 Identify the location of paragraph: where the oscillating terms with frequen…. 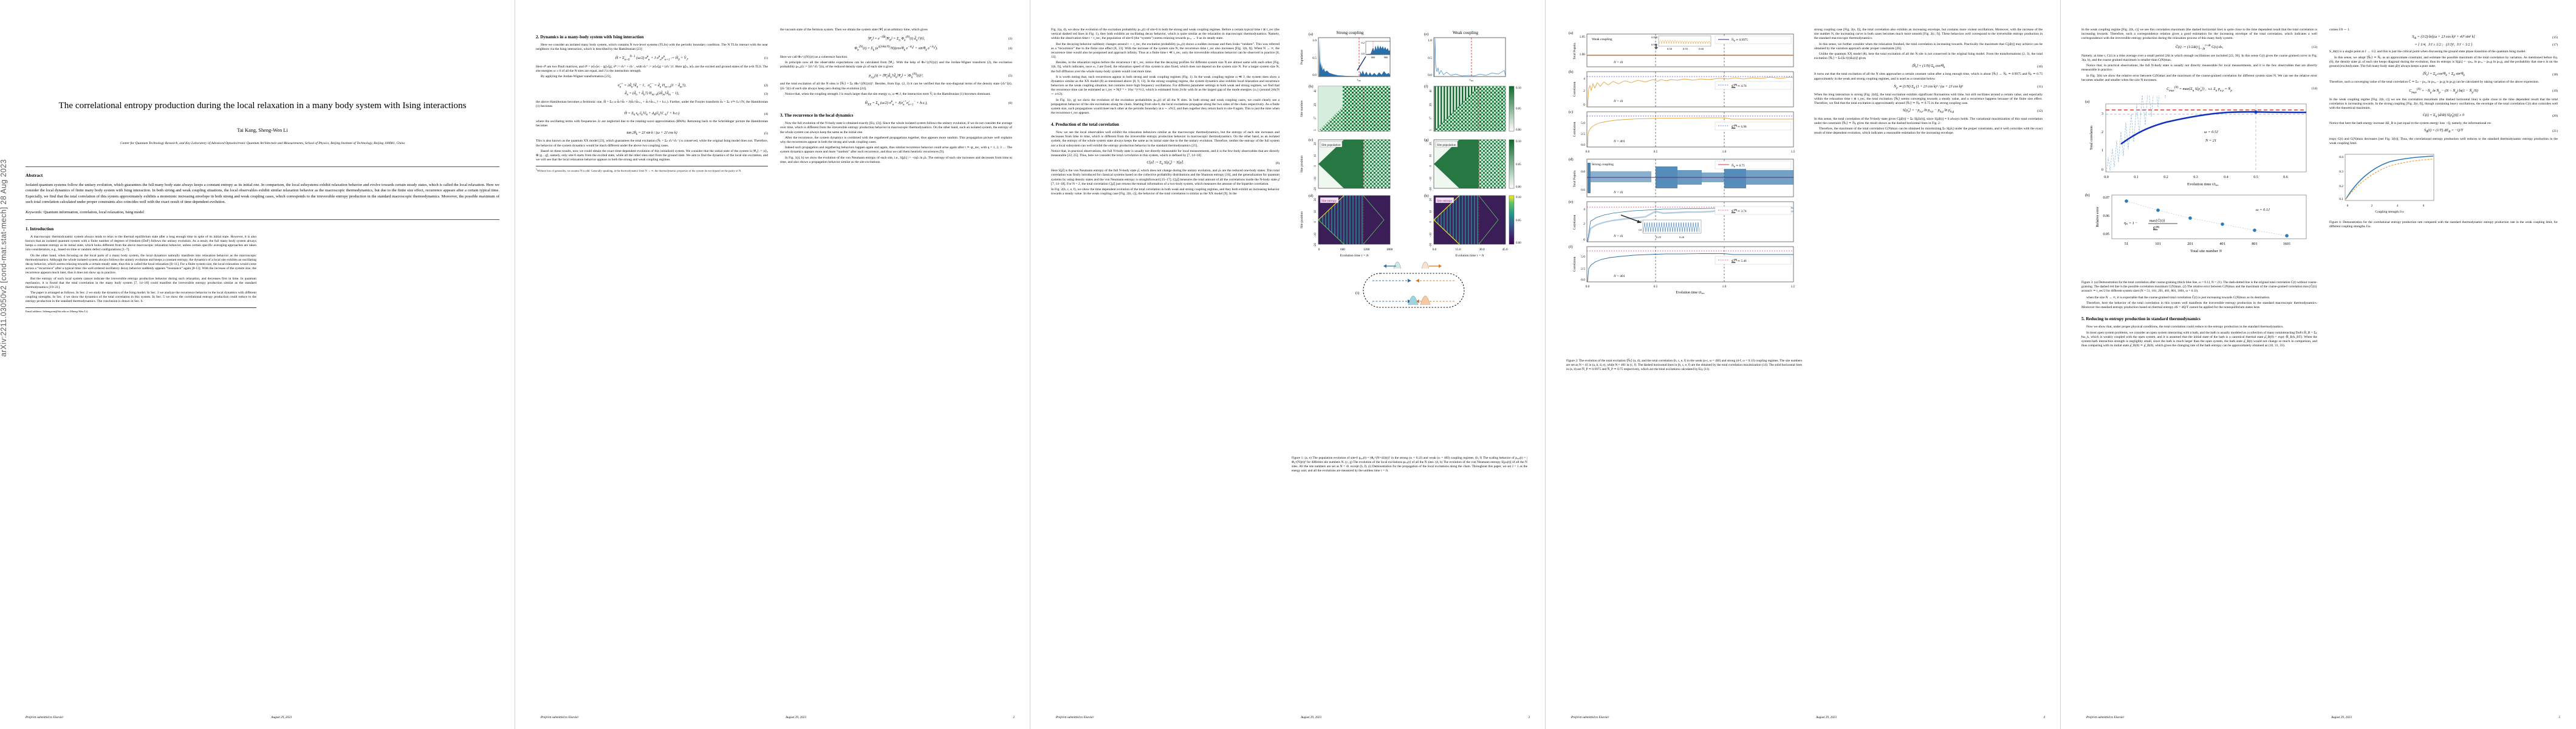
(652, 124).